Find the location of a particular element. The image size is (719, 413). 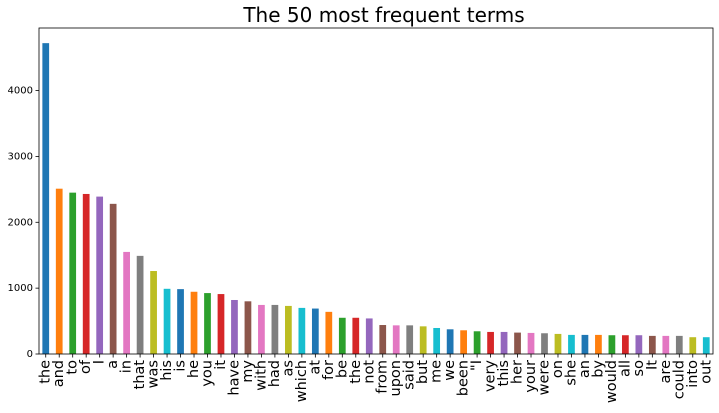

x-tick-label: upon is located at coordinates (396, 378).